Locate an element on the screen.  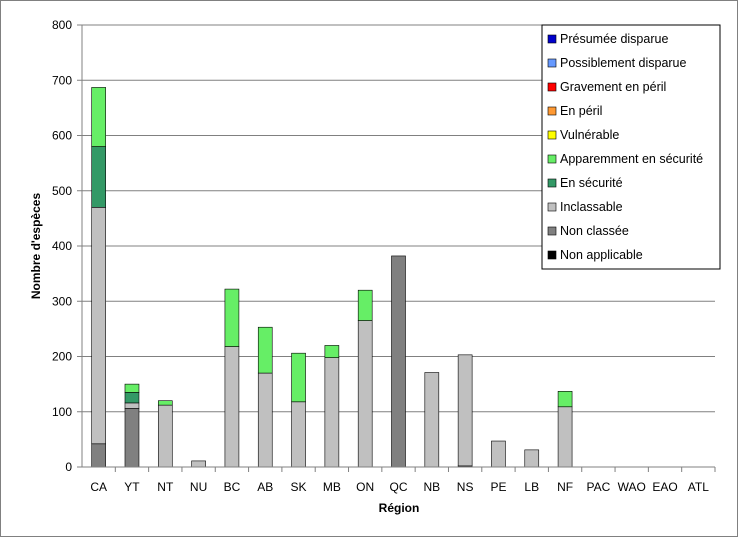
legend-label: Gravement en péril is located at coordinates (613, 87).